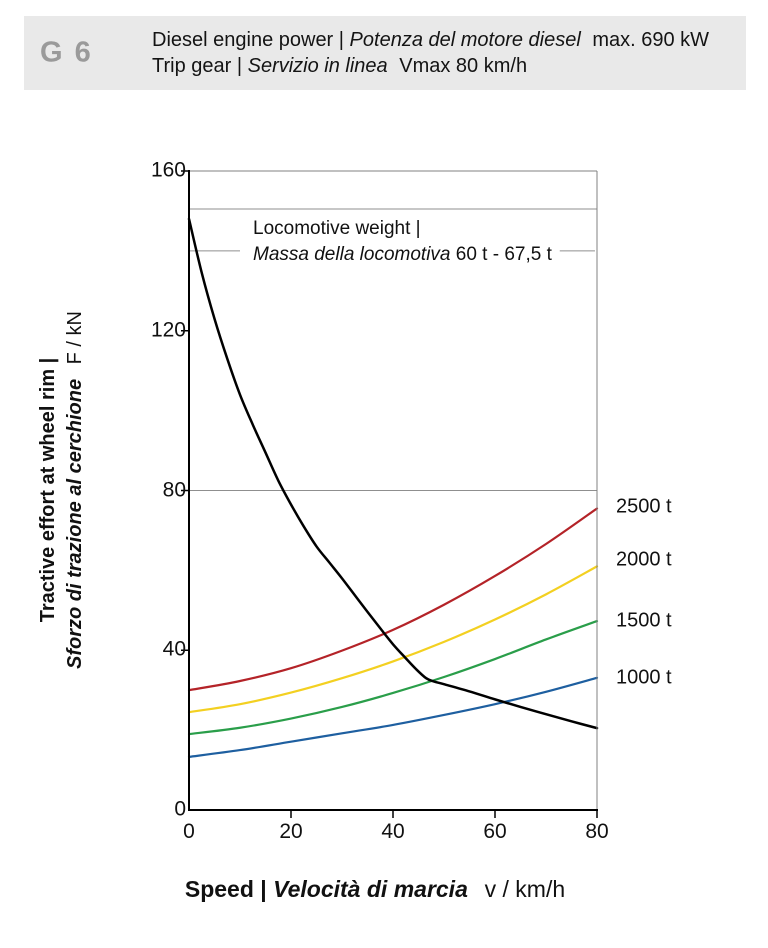 This screenshot has height=948, width=768. Describe the element at coordinates (651, 40) in the screenshot. I see `header-line-1-value: max. 690 kW` at that location.